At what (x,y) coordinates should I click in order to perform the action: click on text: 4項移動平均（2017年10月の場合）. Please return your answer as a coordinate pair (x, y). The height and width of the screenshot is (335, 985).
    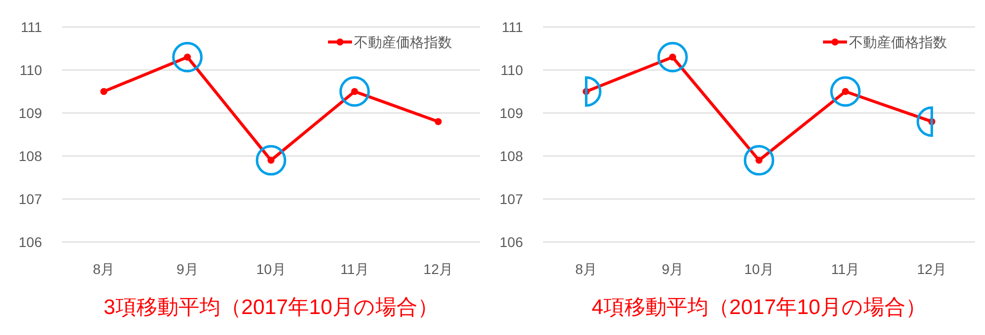
    Looking at the image, I should click on (759, 307).